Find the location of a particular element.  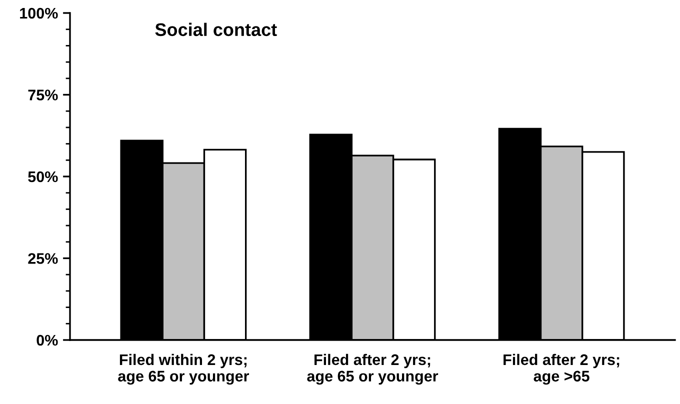

y-tick-label: 50% is located at coordinates (43, 176).